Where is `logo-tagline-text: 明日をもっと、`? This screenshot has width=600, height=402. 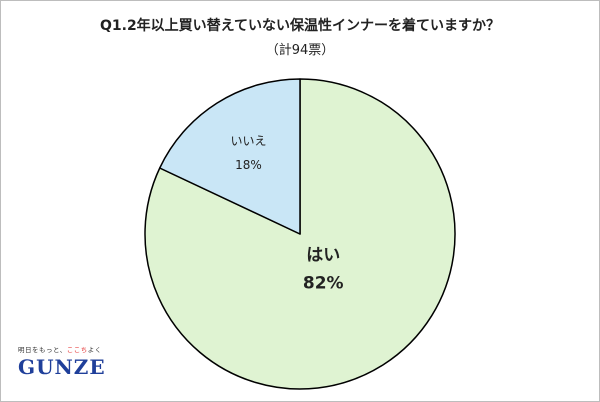 logo-tagline-text: 明日をもっと、 is located at coordinates (42, 350).